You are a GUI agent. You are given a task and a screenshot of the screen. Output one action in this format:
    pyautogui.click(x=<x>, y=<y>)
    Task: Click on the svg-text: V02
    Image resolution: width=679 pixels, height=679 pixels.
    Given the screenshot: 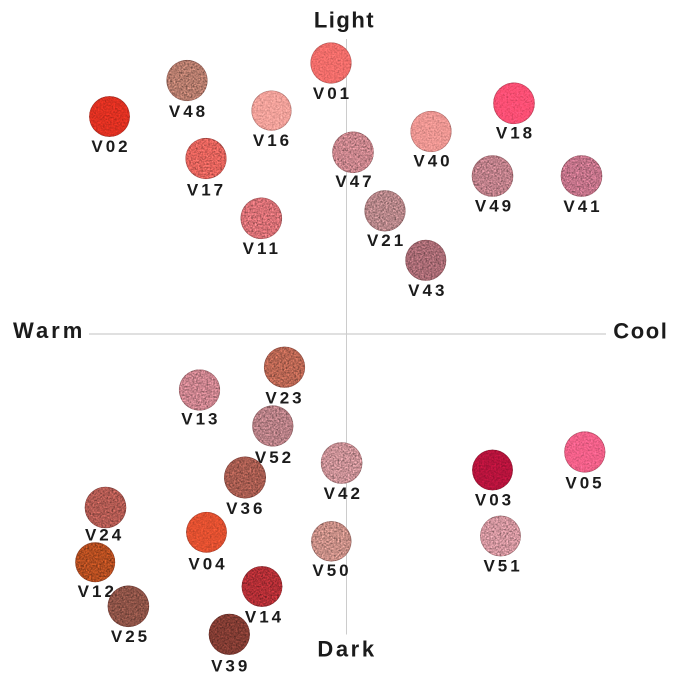 What is the action you would take?
    pyautogui.click(x=110, y=146)
    